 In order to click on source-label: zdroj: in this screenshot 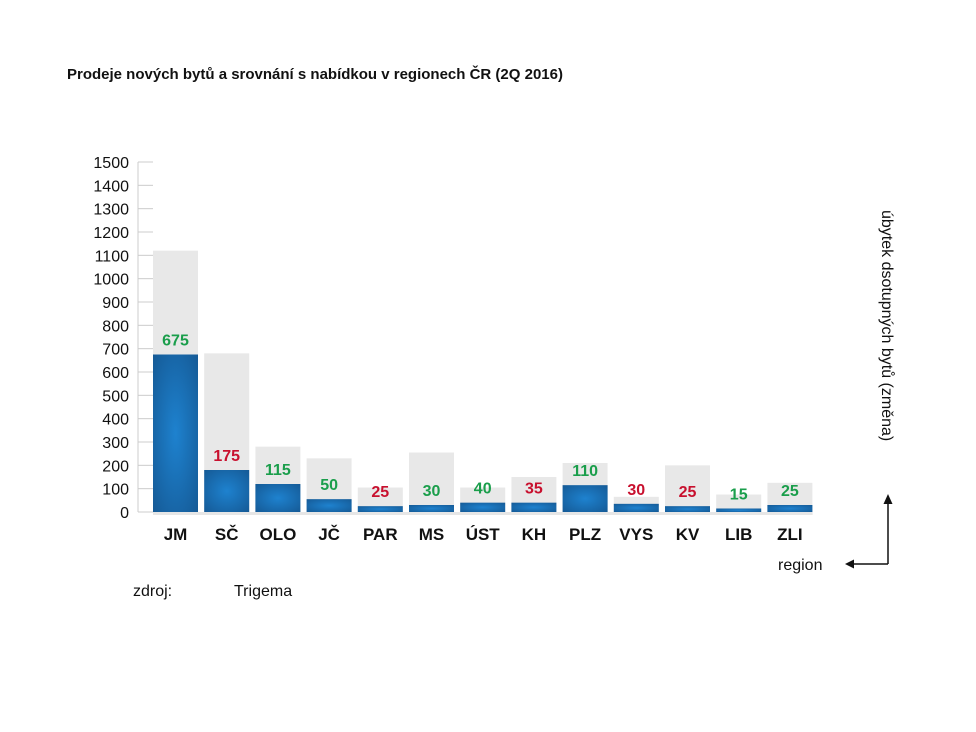, I will do `click(152, 591)`.